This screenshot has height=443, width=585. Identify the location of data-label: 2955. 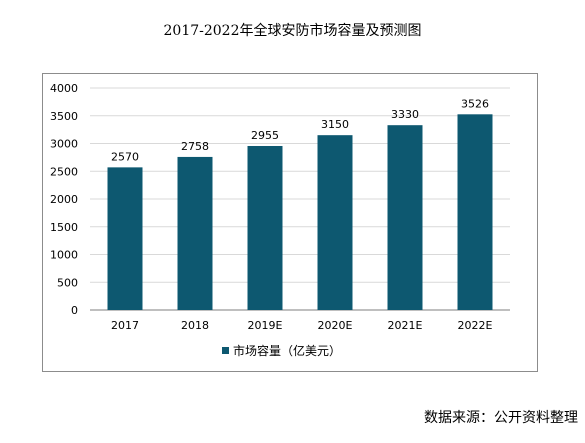
(265, 135).